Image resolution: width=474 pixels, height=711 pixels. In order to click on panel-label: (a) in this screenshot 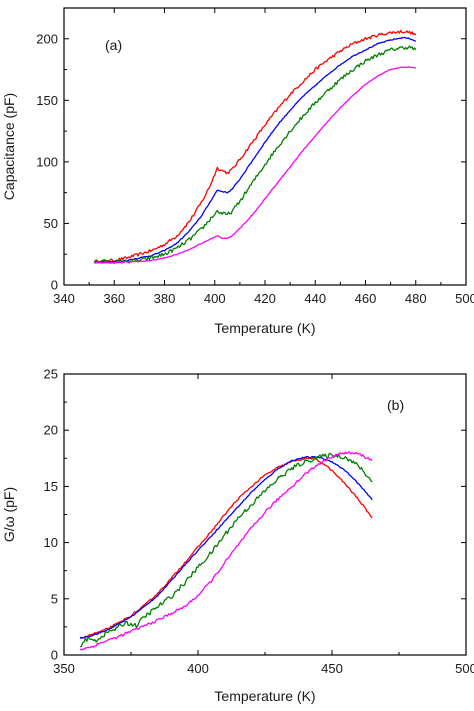, I will do `click(113, 45)`.